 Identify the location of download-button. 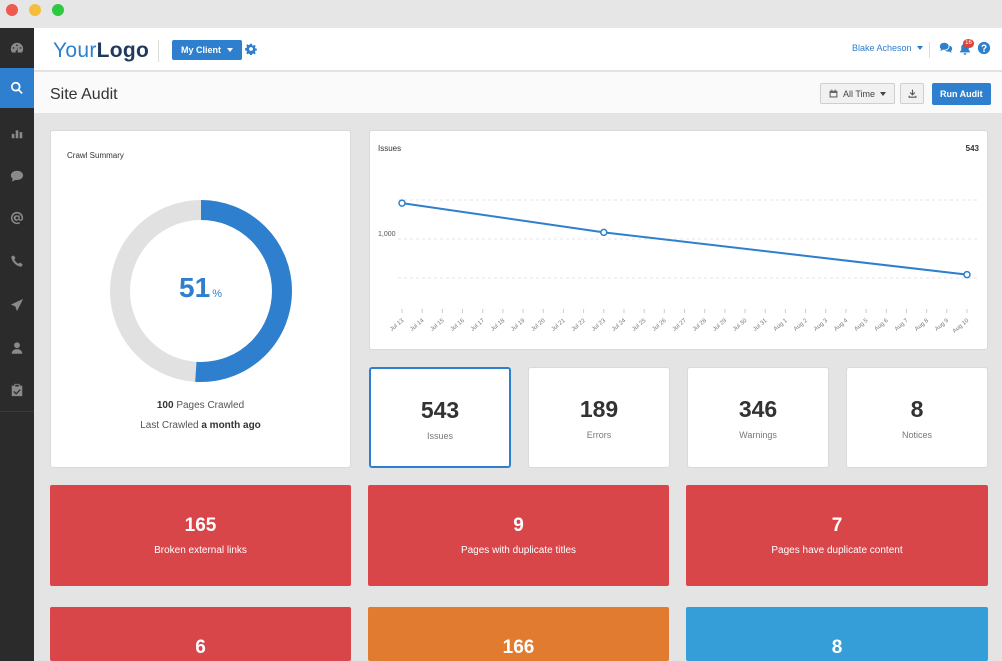
(912, 93).